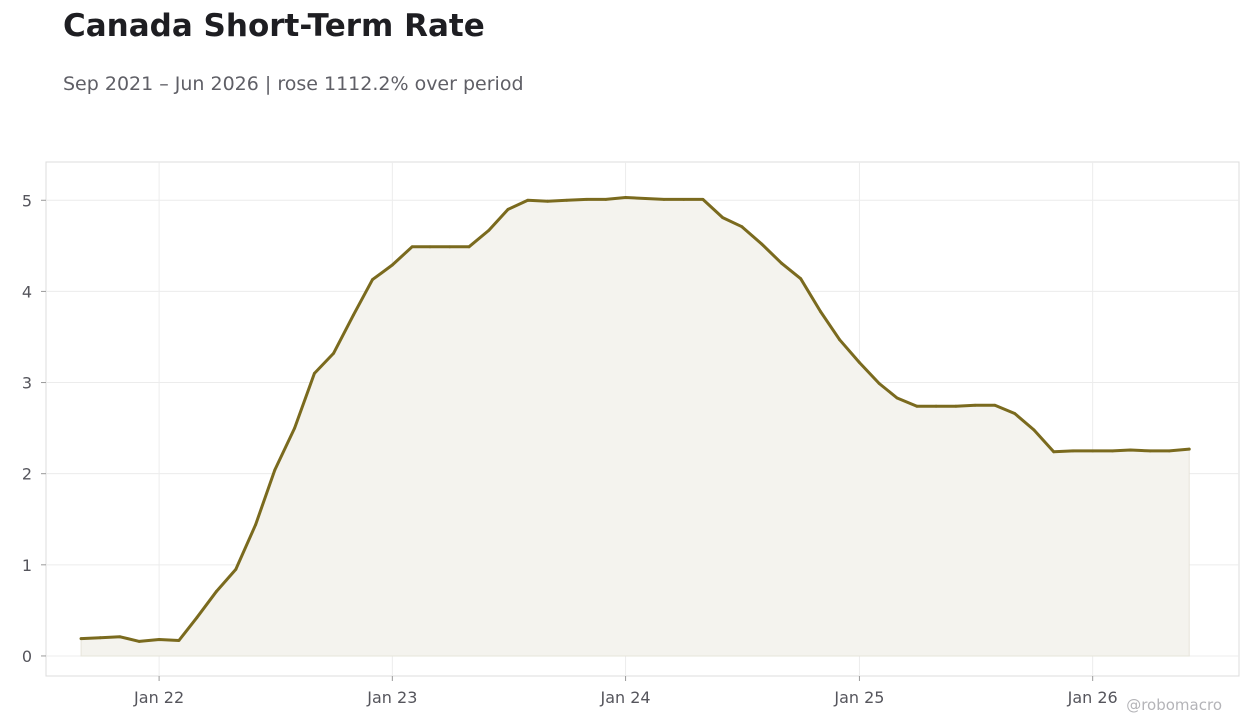 The image size is (1260, 728). What do you see at coordinates (27, 200) in the screenshot?
I see `y-tick-label: 5` at bounding box center [27, 200].